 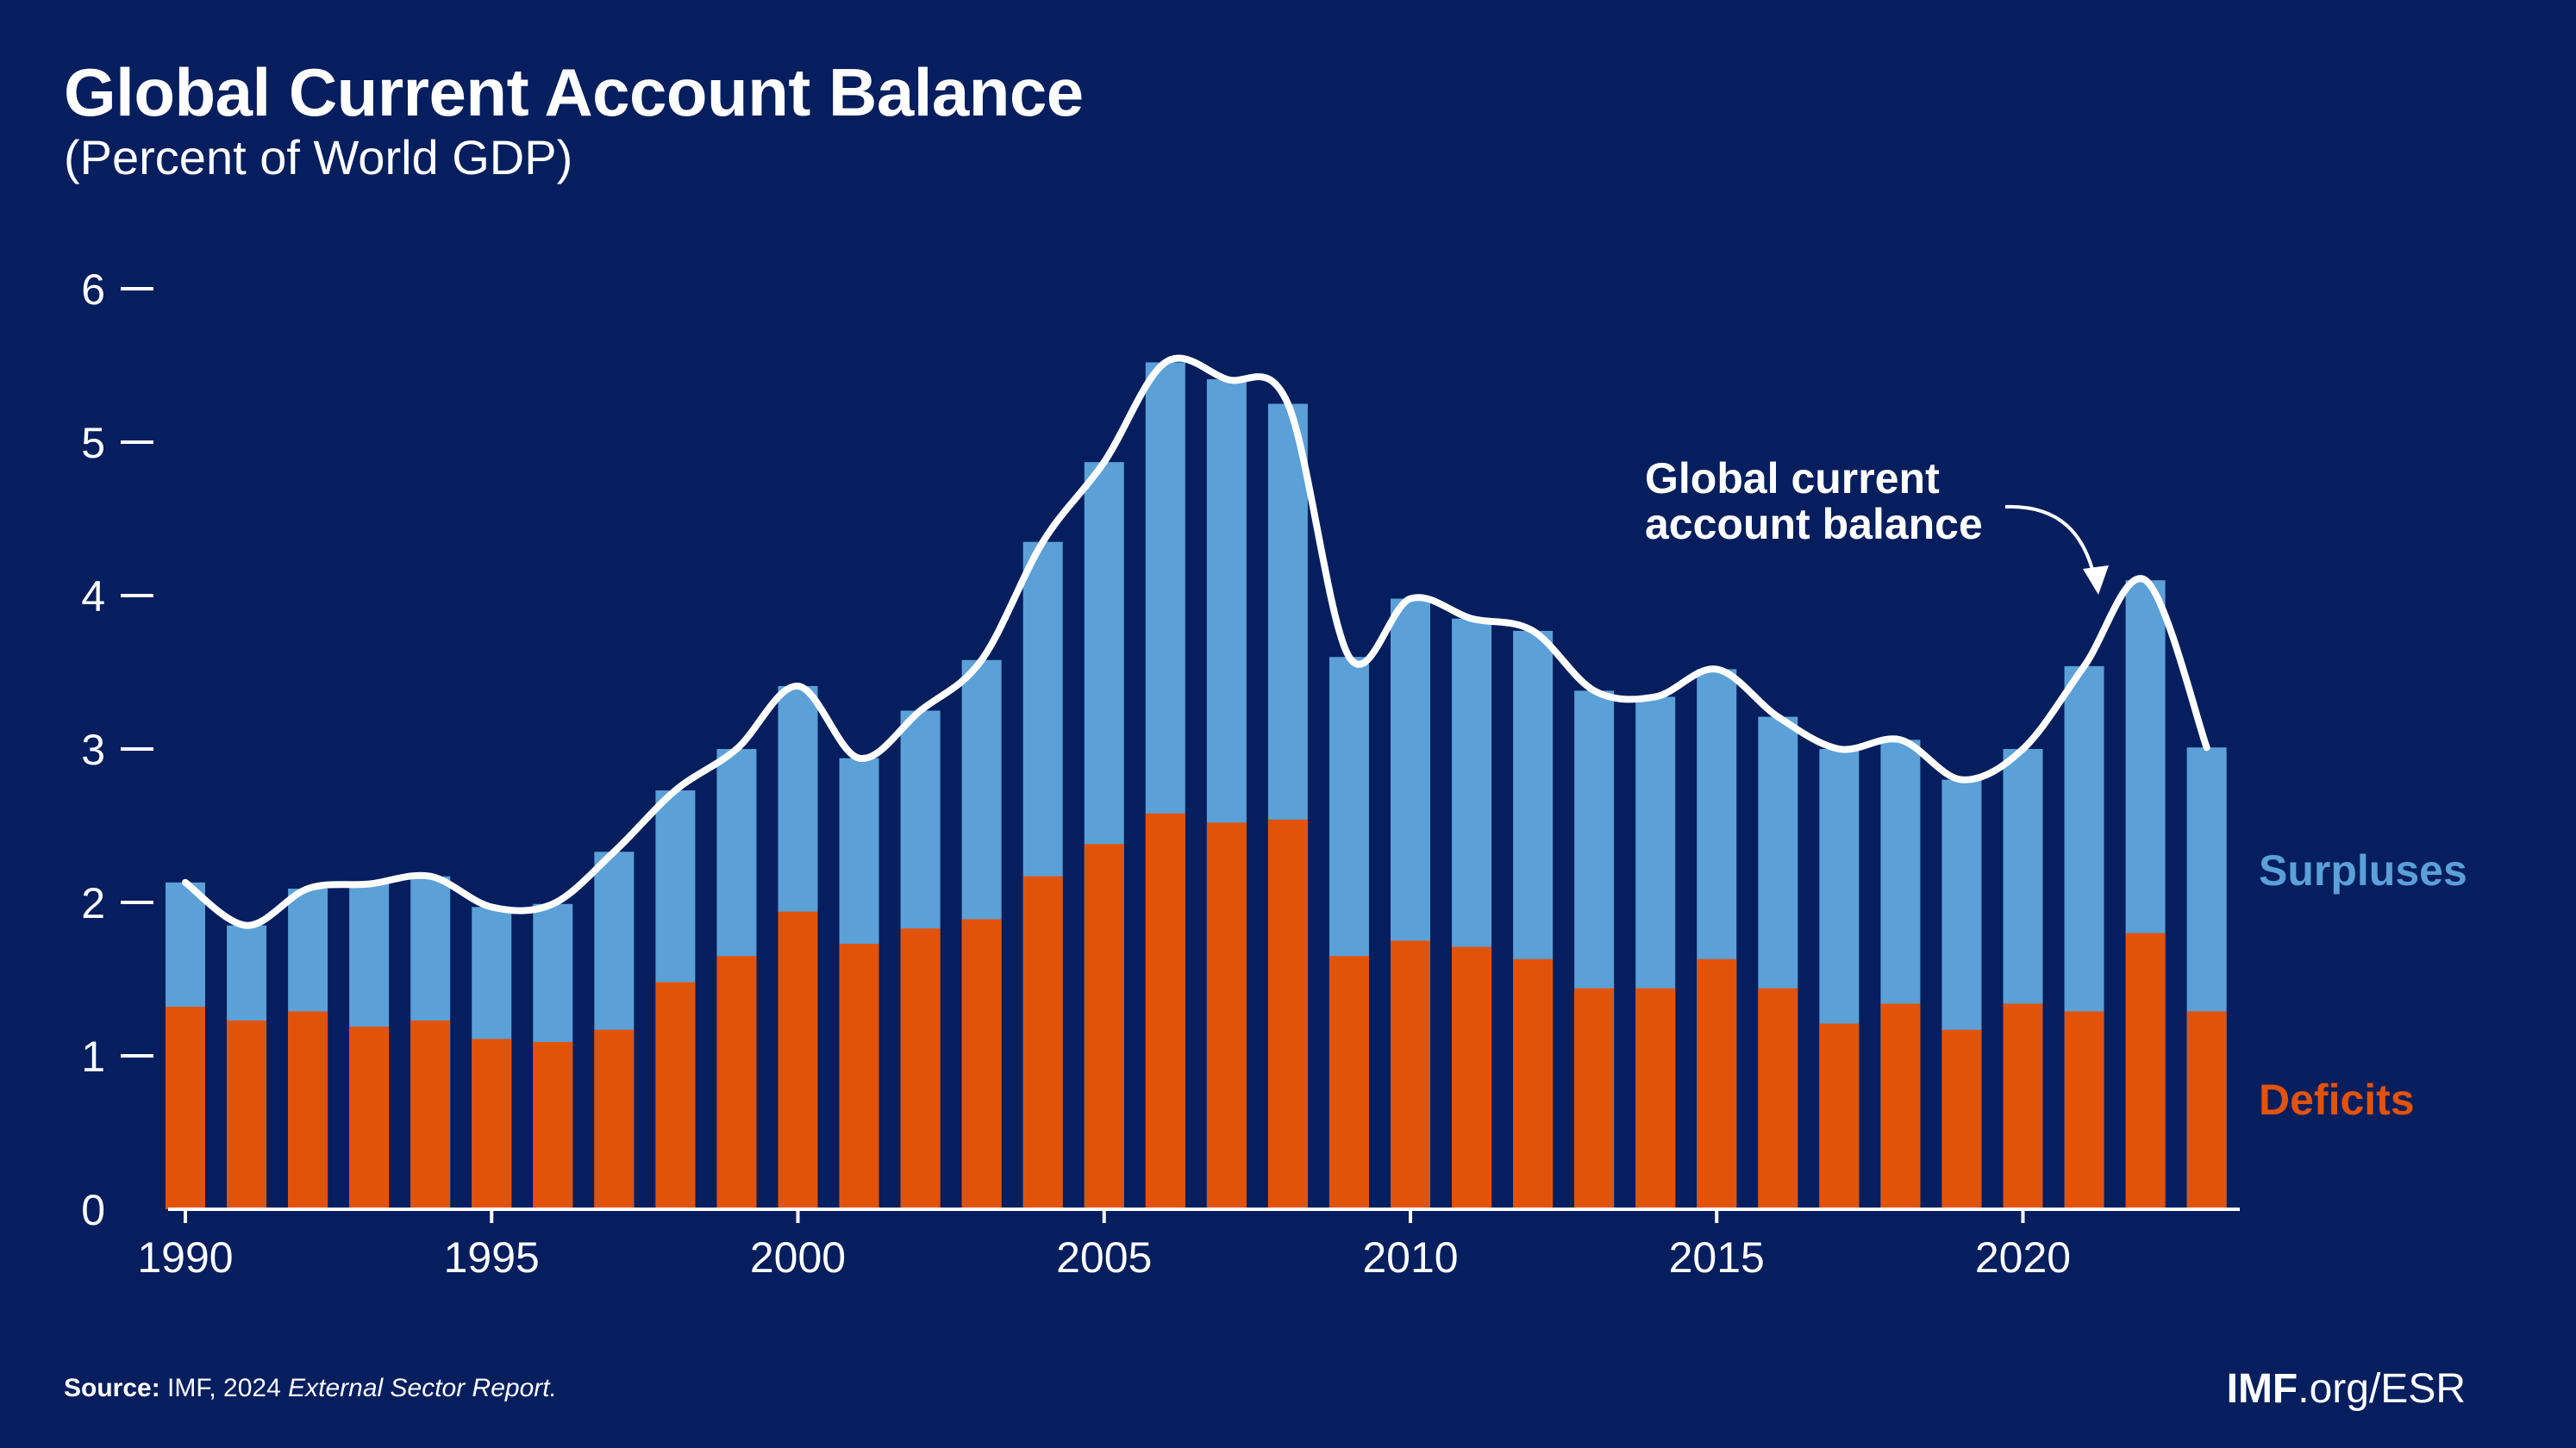 What do you see at coordinates (2206, 1110) in the screenshot?
I see `deficit-bar-2023` at bounding box center [2206, 1110].